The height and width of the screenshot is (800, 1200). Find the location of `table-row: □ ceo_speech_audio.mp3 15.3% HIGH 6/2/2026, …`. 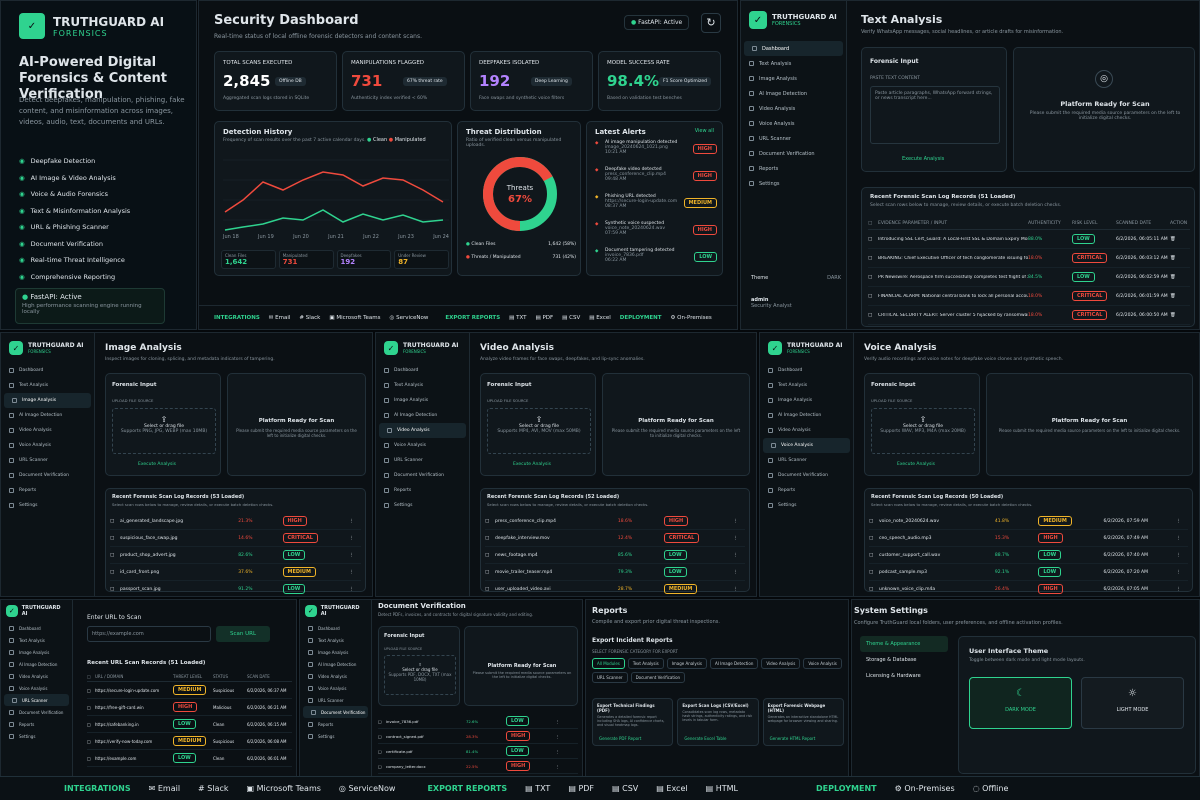

table-row: □ ceo_speech_audio.mp3 15.3% HIGH 6/2/2026, … is located at coordinates (1028, 538).